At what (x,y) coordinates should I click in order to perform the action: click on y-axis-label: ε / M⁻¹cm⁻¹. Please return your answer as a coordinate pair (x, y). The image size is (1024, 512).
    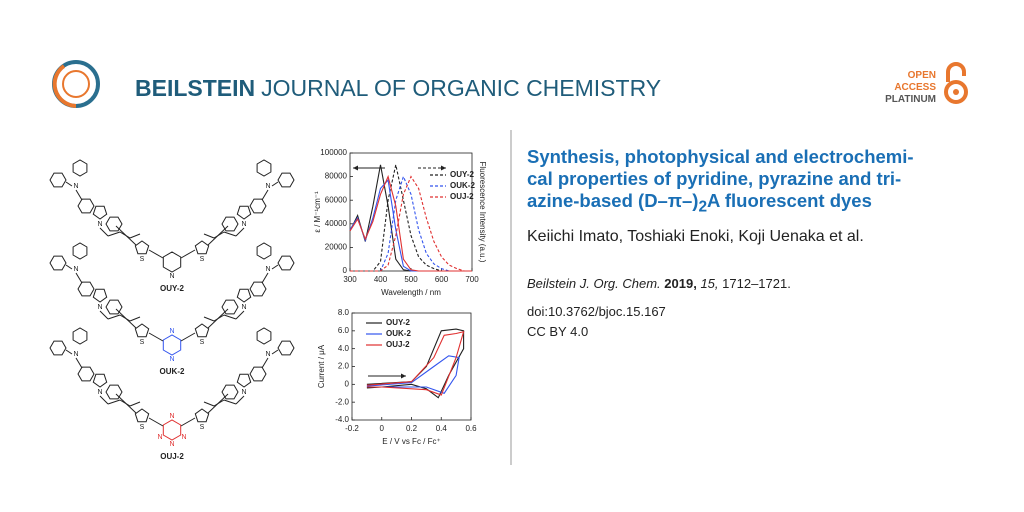
    Looking at the image, I should click on (317, 212).